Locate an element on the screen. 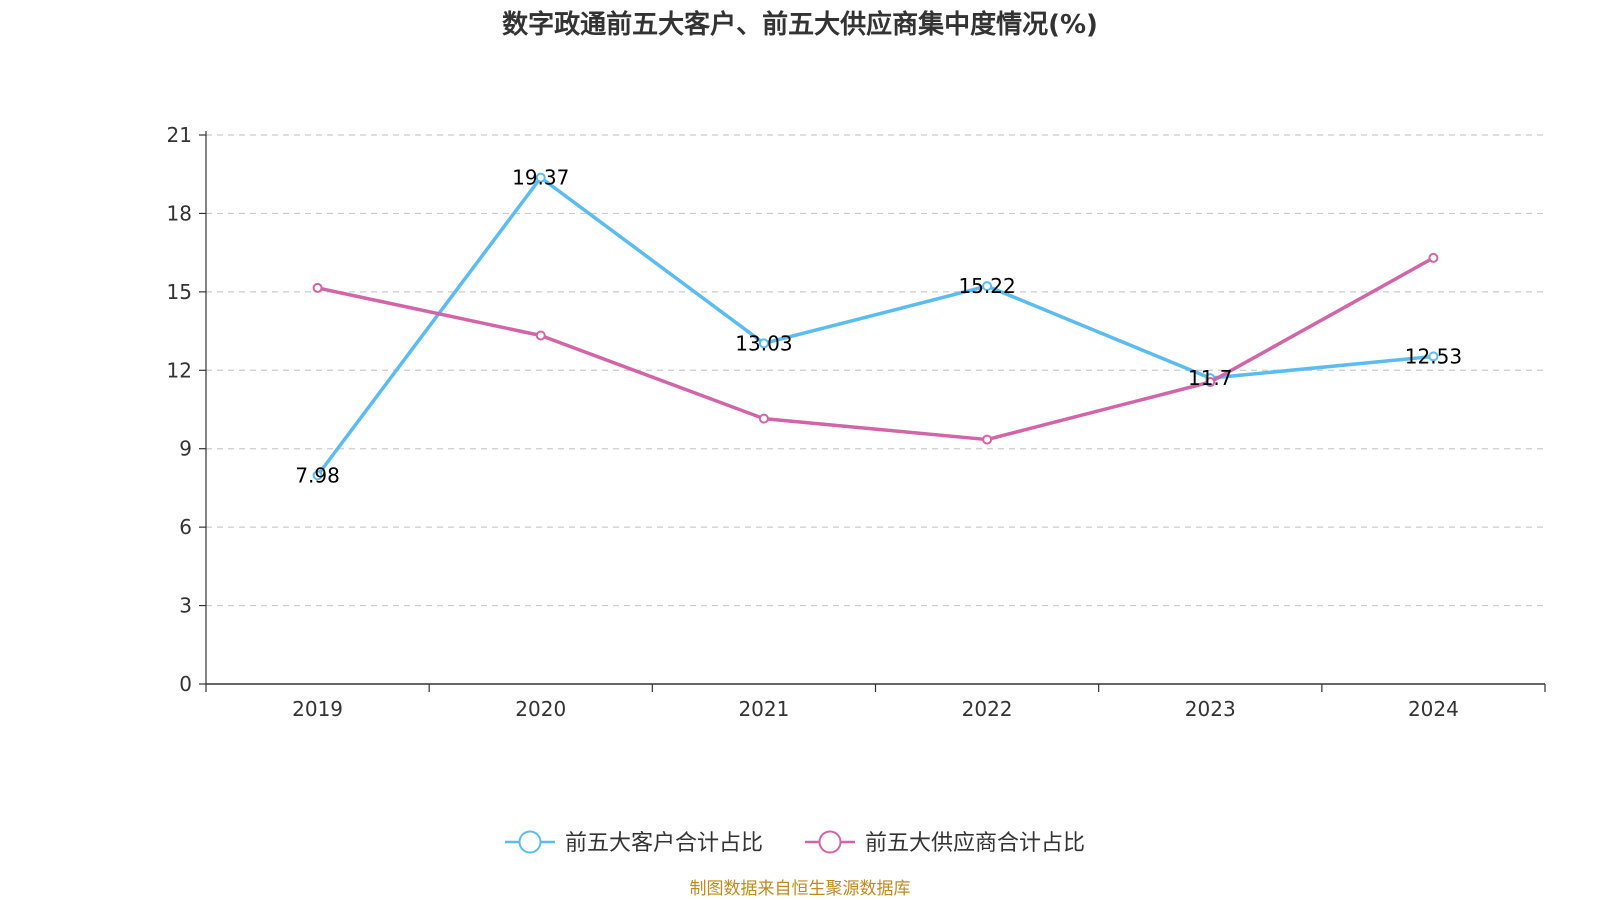 Image resolution: width=1600 pixels, height=900 pixels. data-label: 13.03 is located at coordinates (763, 343).